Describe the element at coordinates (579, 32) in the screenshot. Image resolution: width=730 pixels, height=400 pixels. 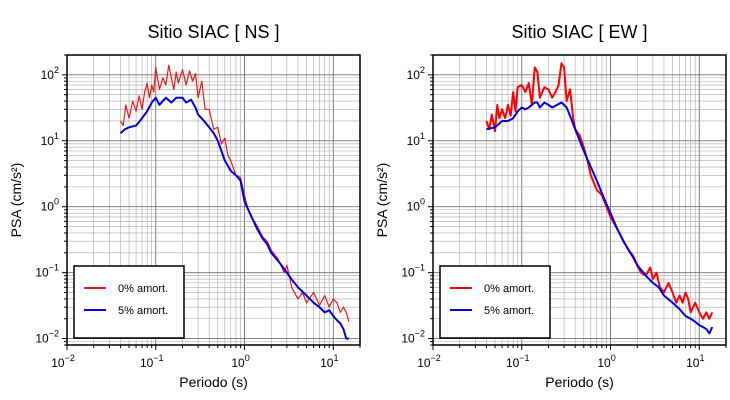
I see `chart-title: Sitio SIAC [ EW ]` at that location.